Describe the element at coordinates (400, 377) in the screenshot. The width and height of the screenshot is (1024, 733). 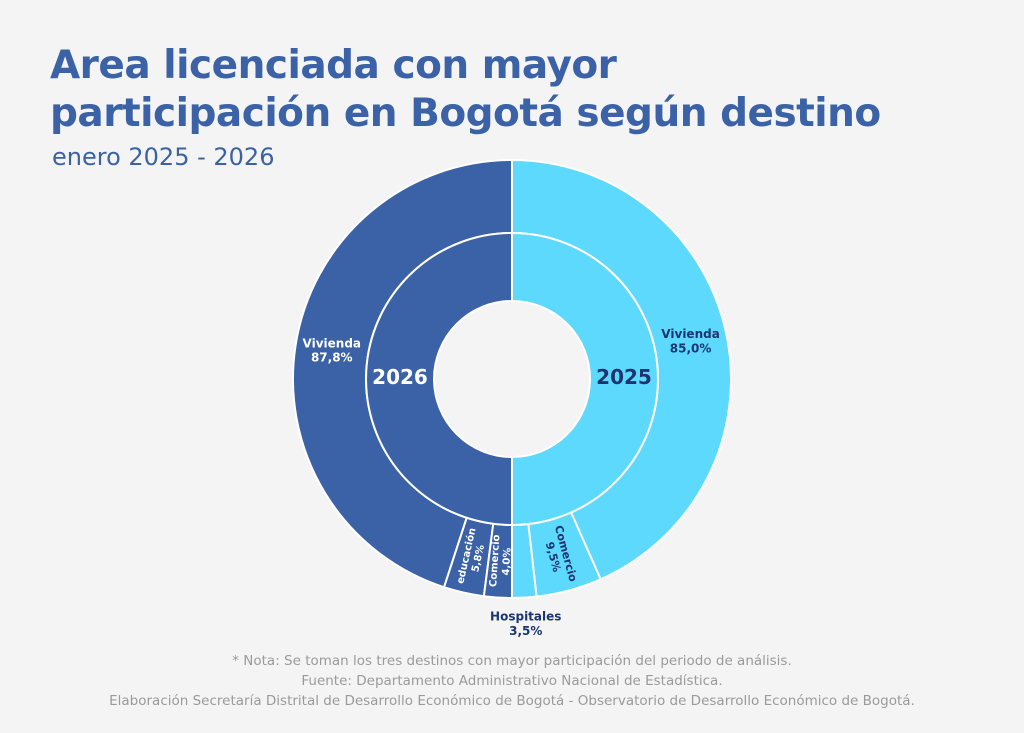
I see `inner-label-2026: 2026` at that location.